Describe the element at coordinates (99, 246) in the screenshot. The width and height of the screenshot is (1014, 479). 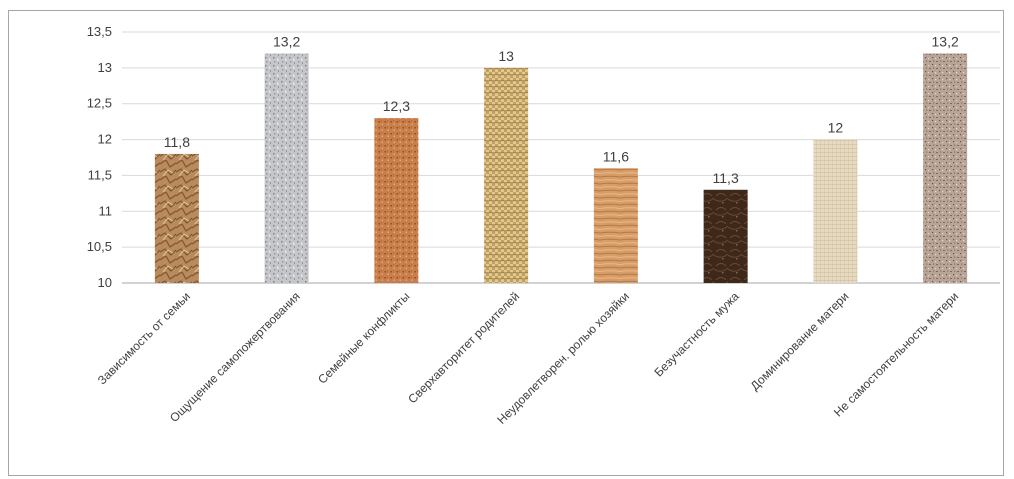
I see `y-tick-label: 10,5` at that location.